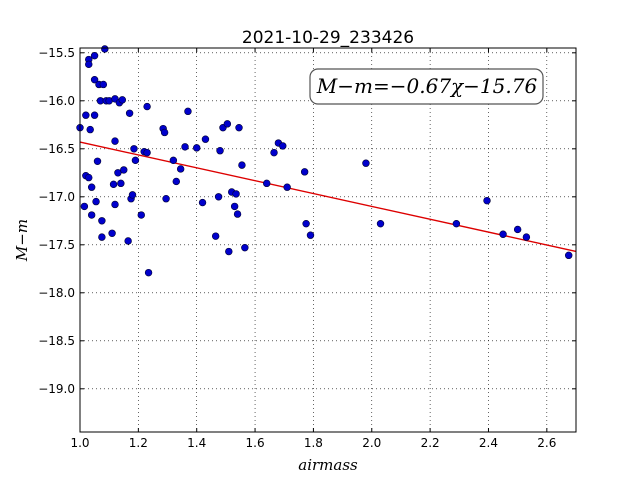 The image size is (640, 480). I want to click on y-tick-label: −18.0, so click(56, 293).